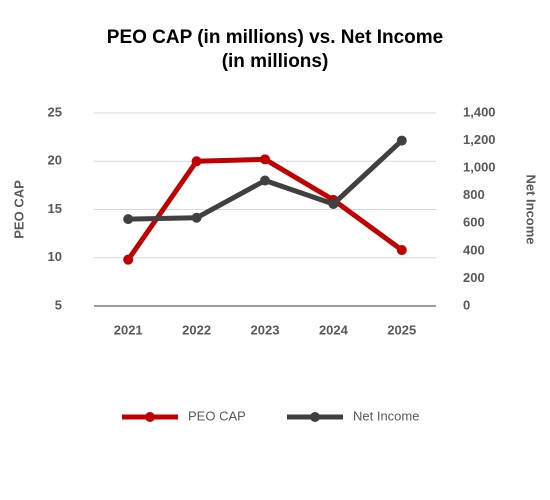 The width and height of the screenshot is (550, 500). What do you see at coordinates (18, 209) in the screenshot?
I see `y-axis-label: PEO CAP` at bounding box center [18, 209].